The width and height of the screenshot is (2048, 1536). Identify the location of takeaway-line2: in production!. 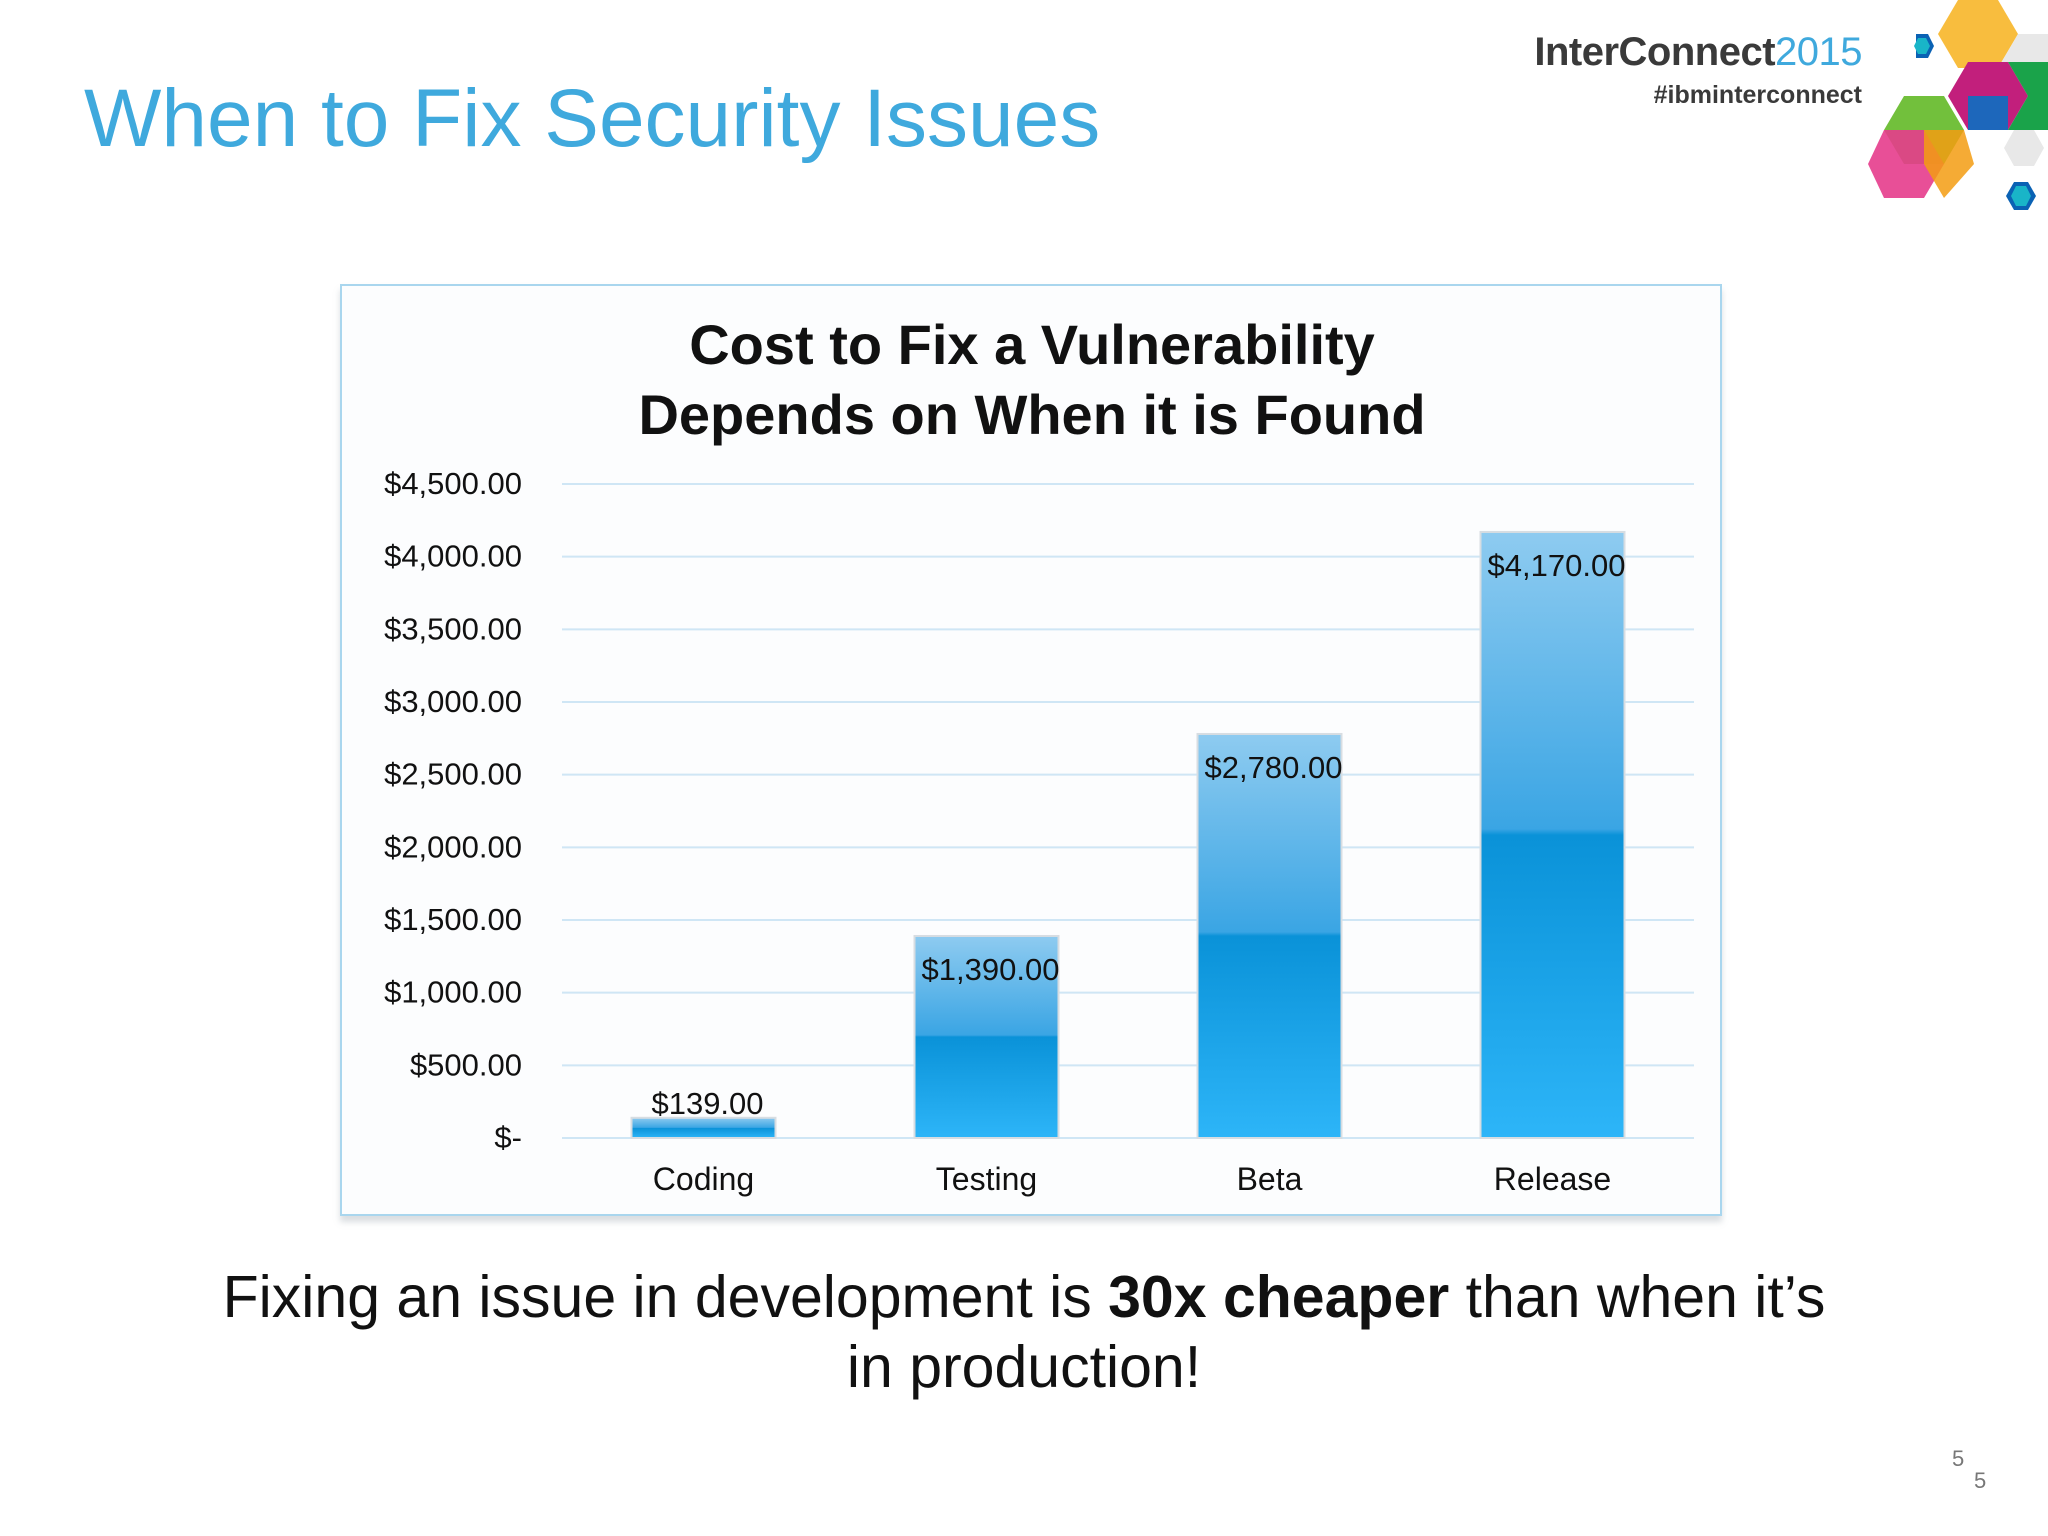
(1024, 1367).